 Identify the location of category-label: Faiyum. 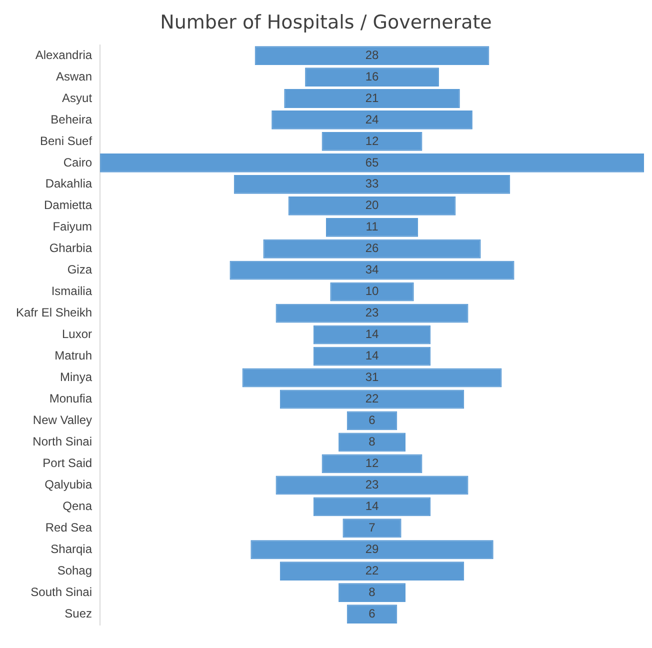
(72, 227).